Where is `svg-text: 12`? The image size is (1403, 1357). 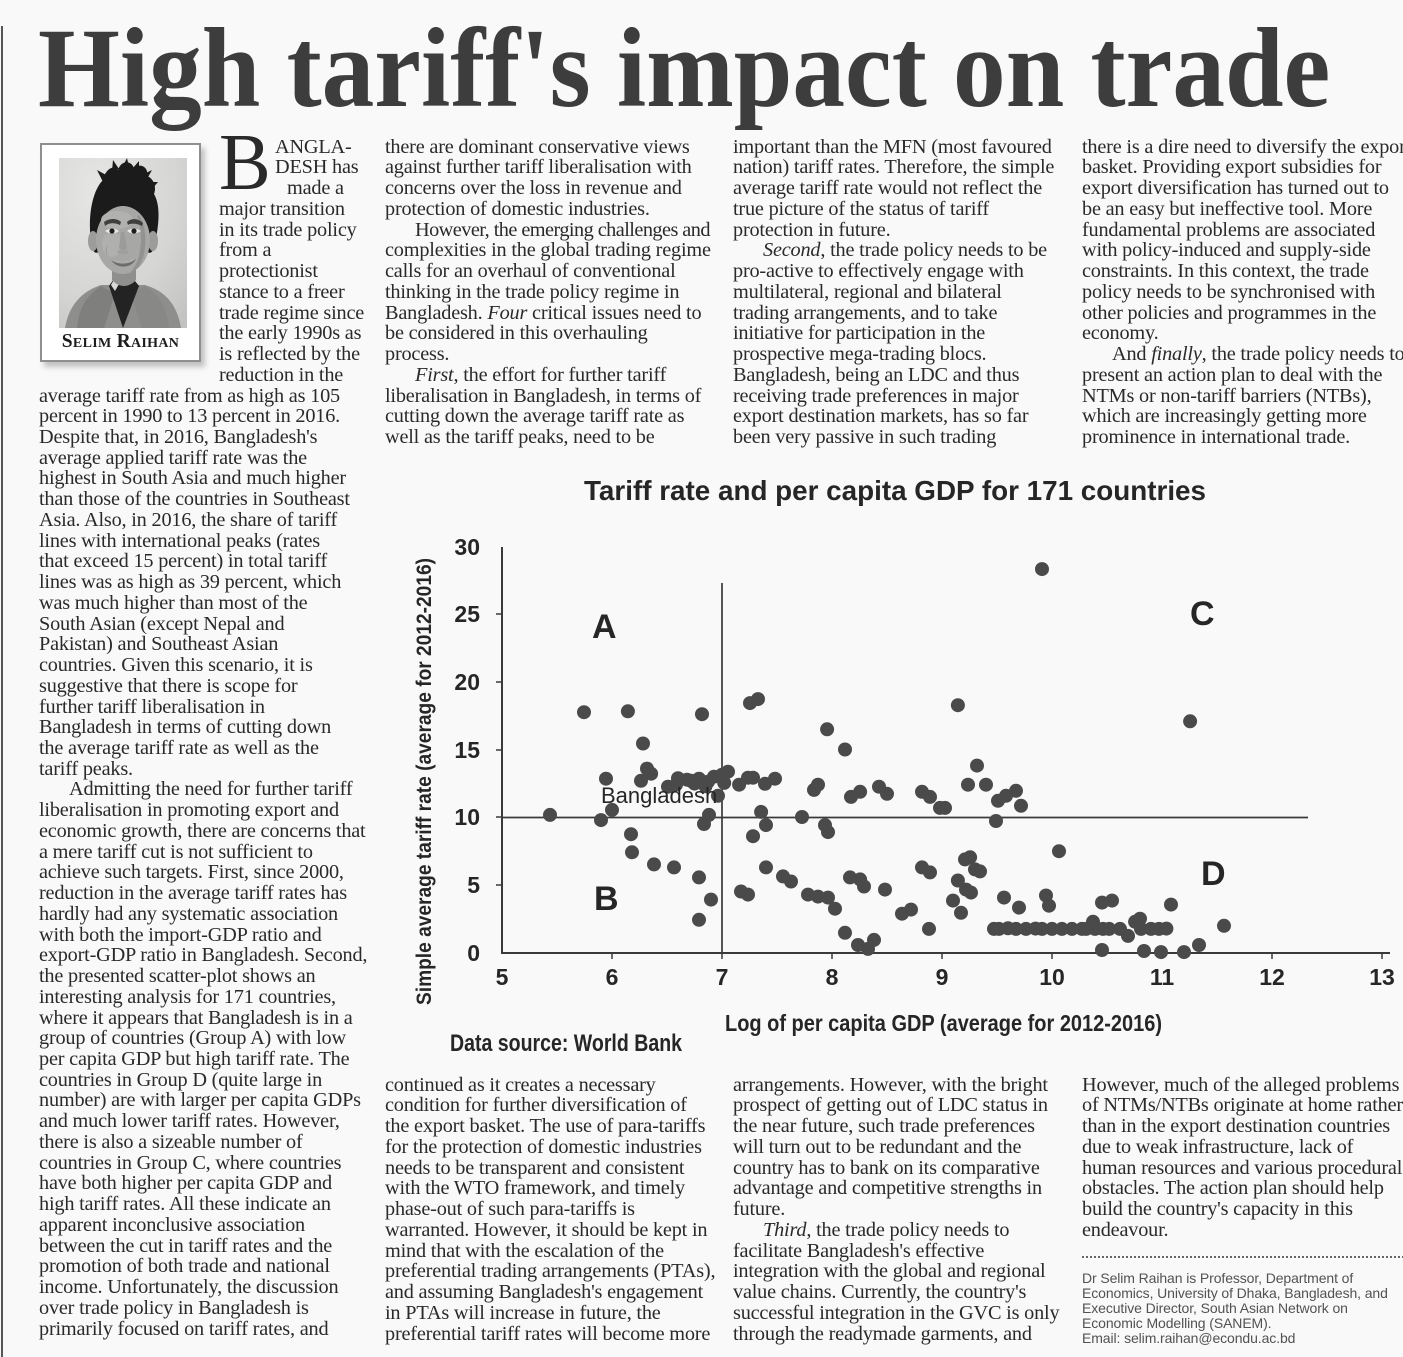
svg-text: 12 is located at coordinates (1272, 977).